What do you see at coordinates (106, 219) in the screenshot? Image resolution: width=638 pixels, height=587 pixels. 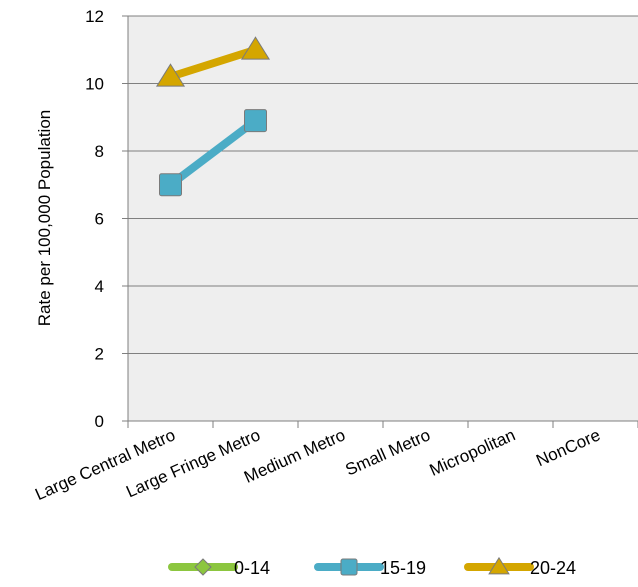 I see `y-axis-ticks: 0 2 4 6 8 10 12` at bounding box center [106, 219].